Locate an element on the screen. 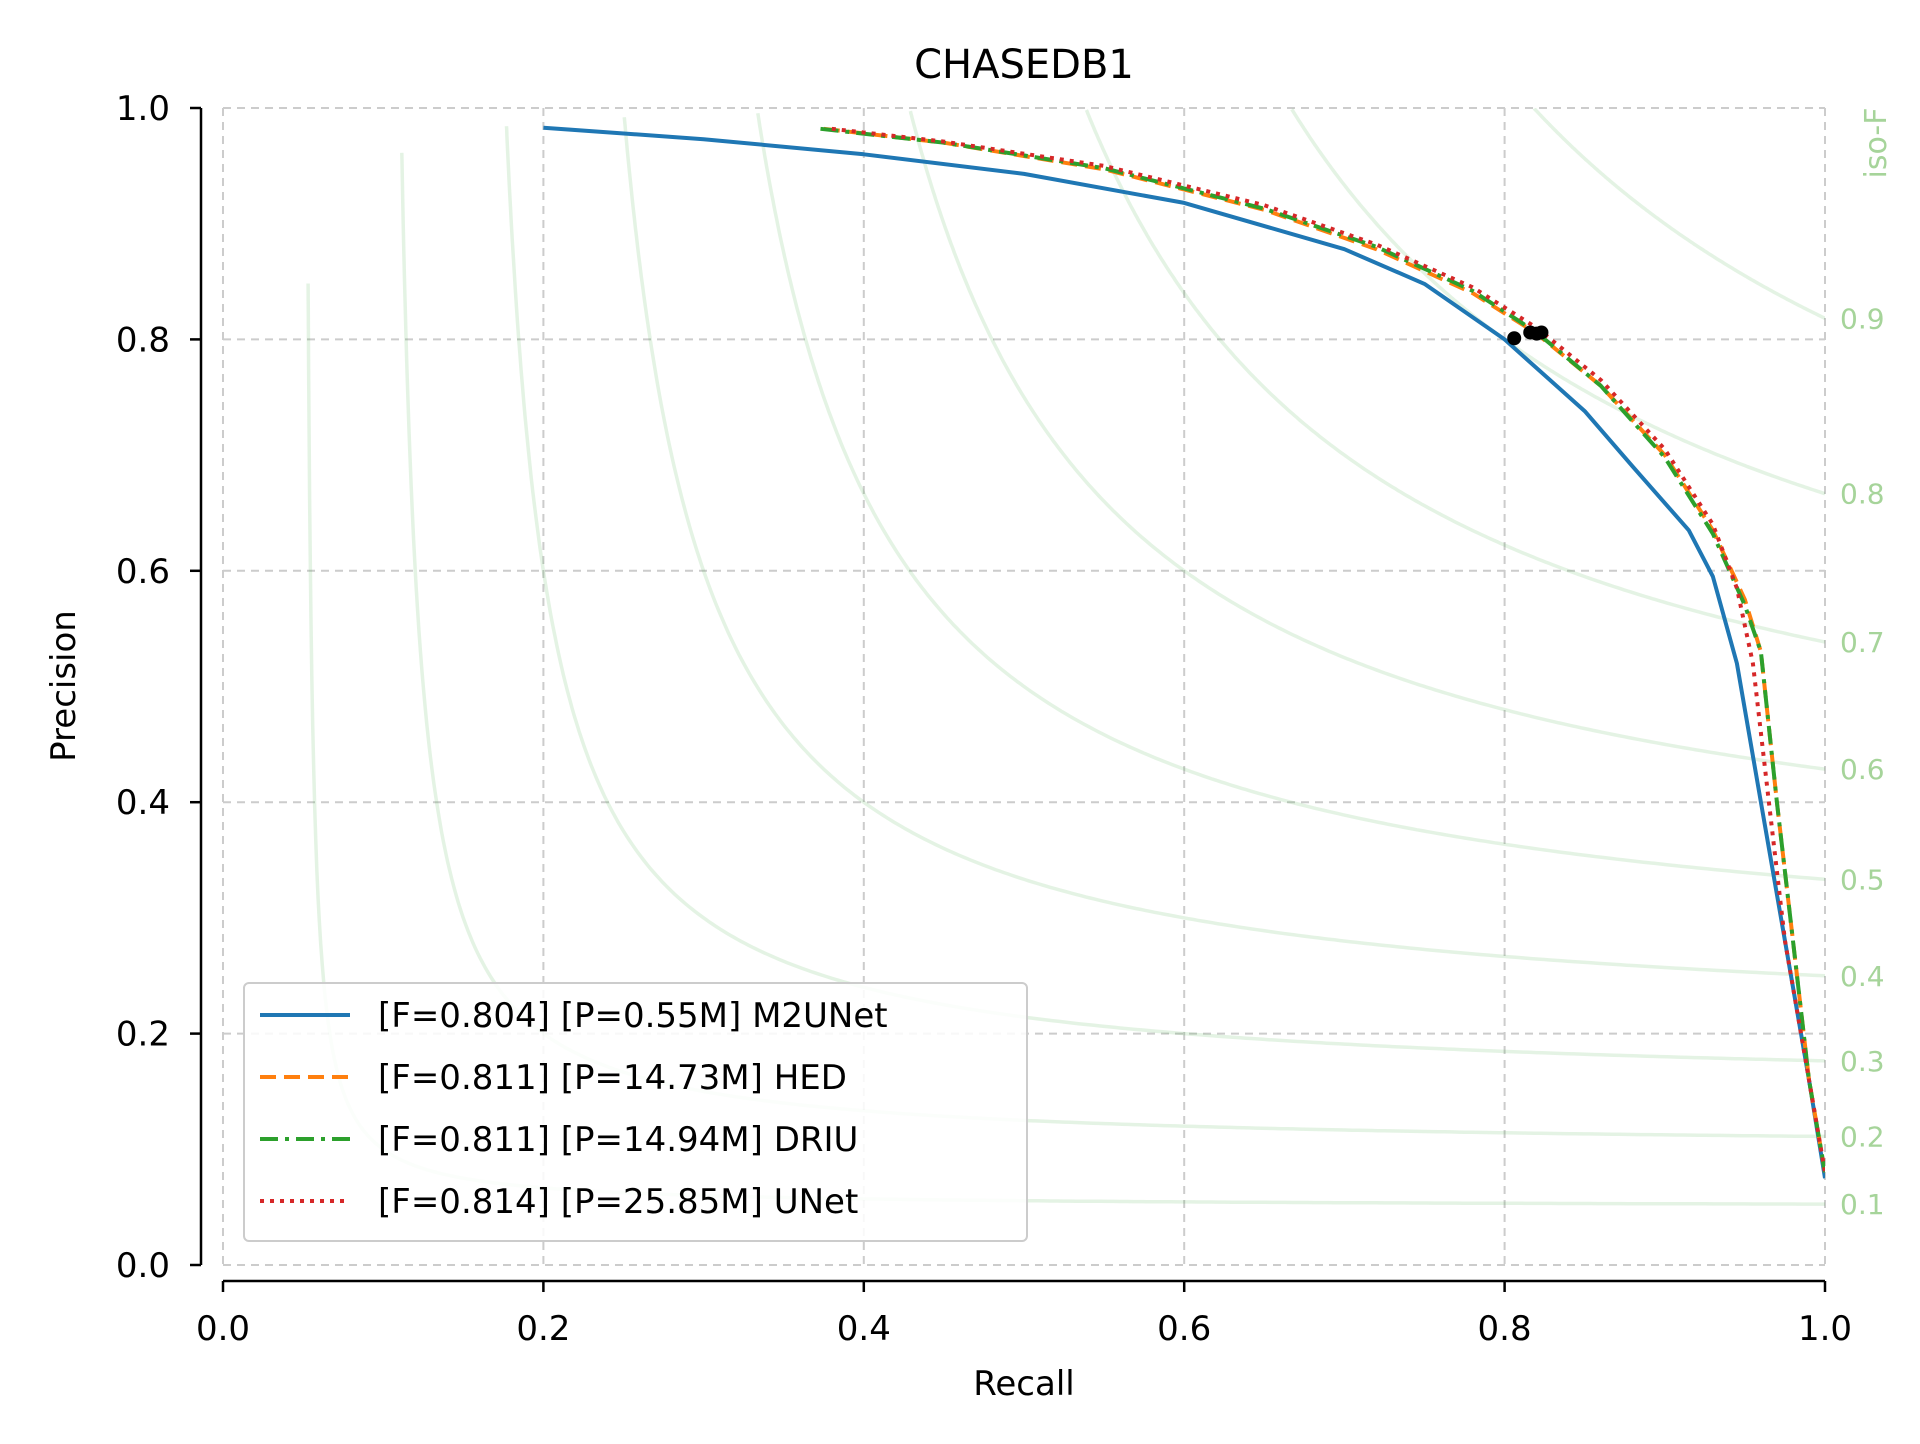 This screenshot has width=1920, height=1444. iso-f-label: 0.6 is located at coordinates (1862, 769).